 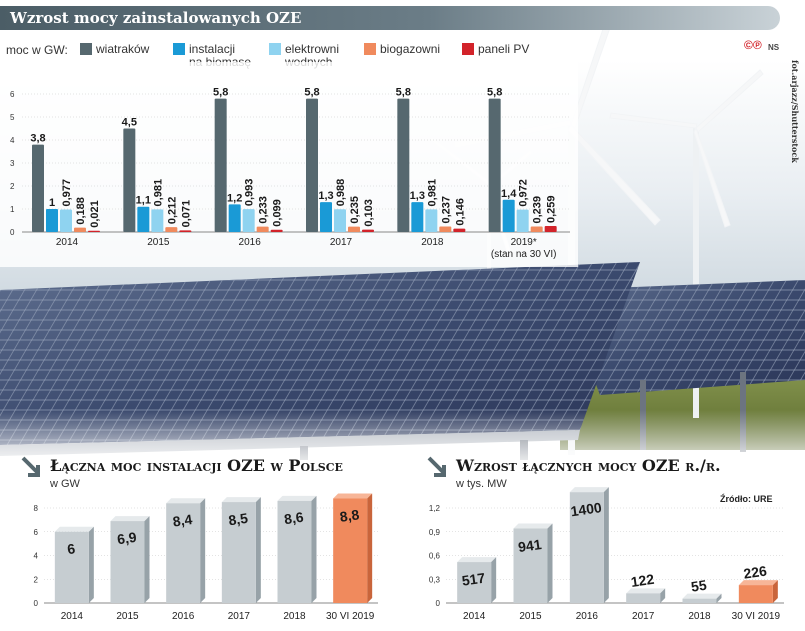 I want to click on data-label: 6,9, so click(x=127, y=538).